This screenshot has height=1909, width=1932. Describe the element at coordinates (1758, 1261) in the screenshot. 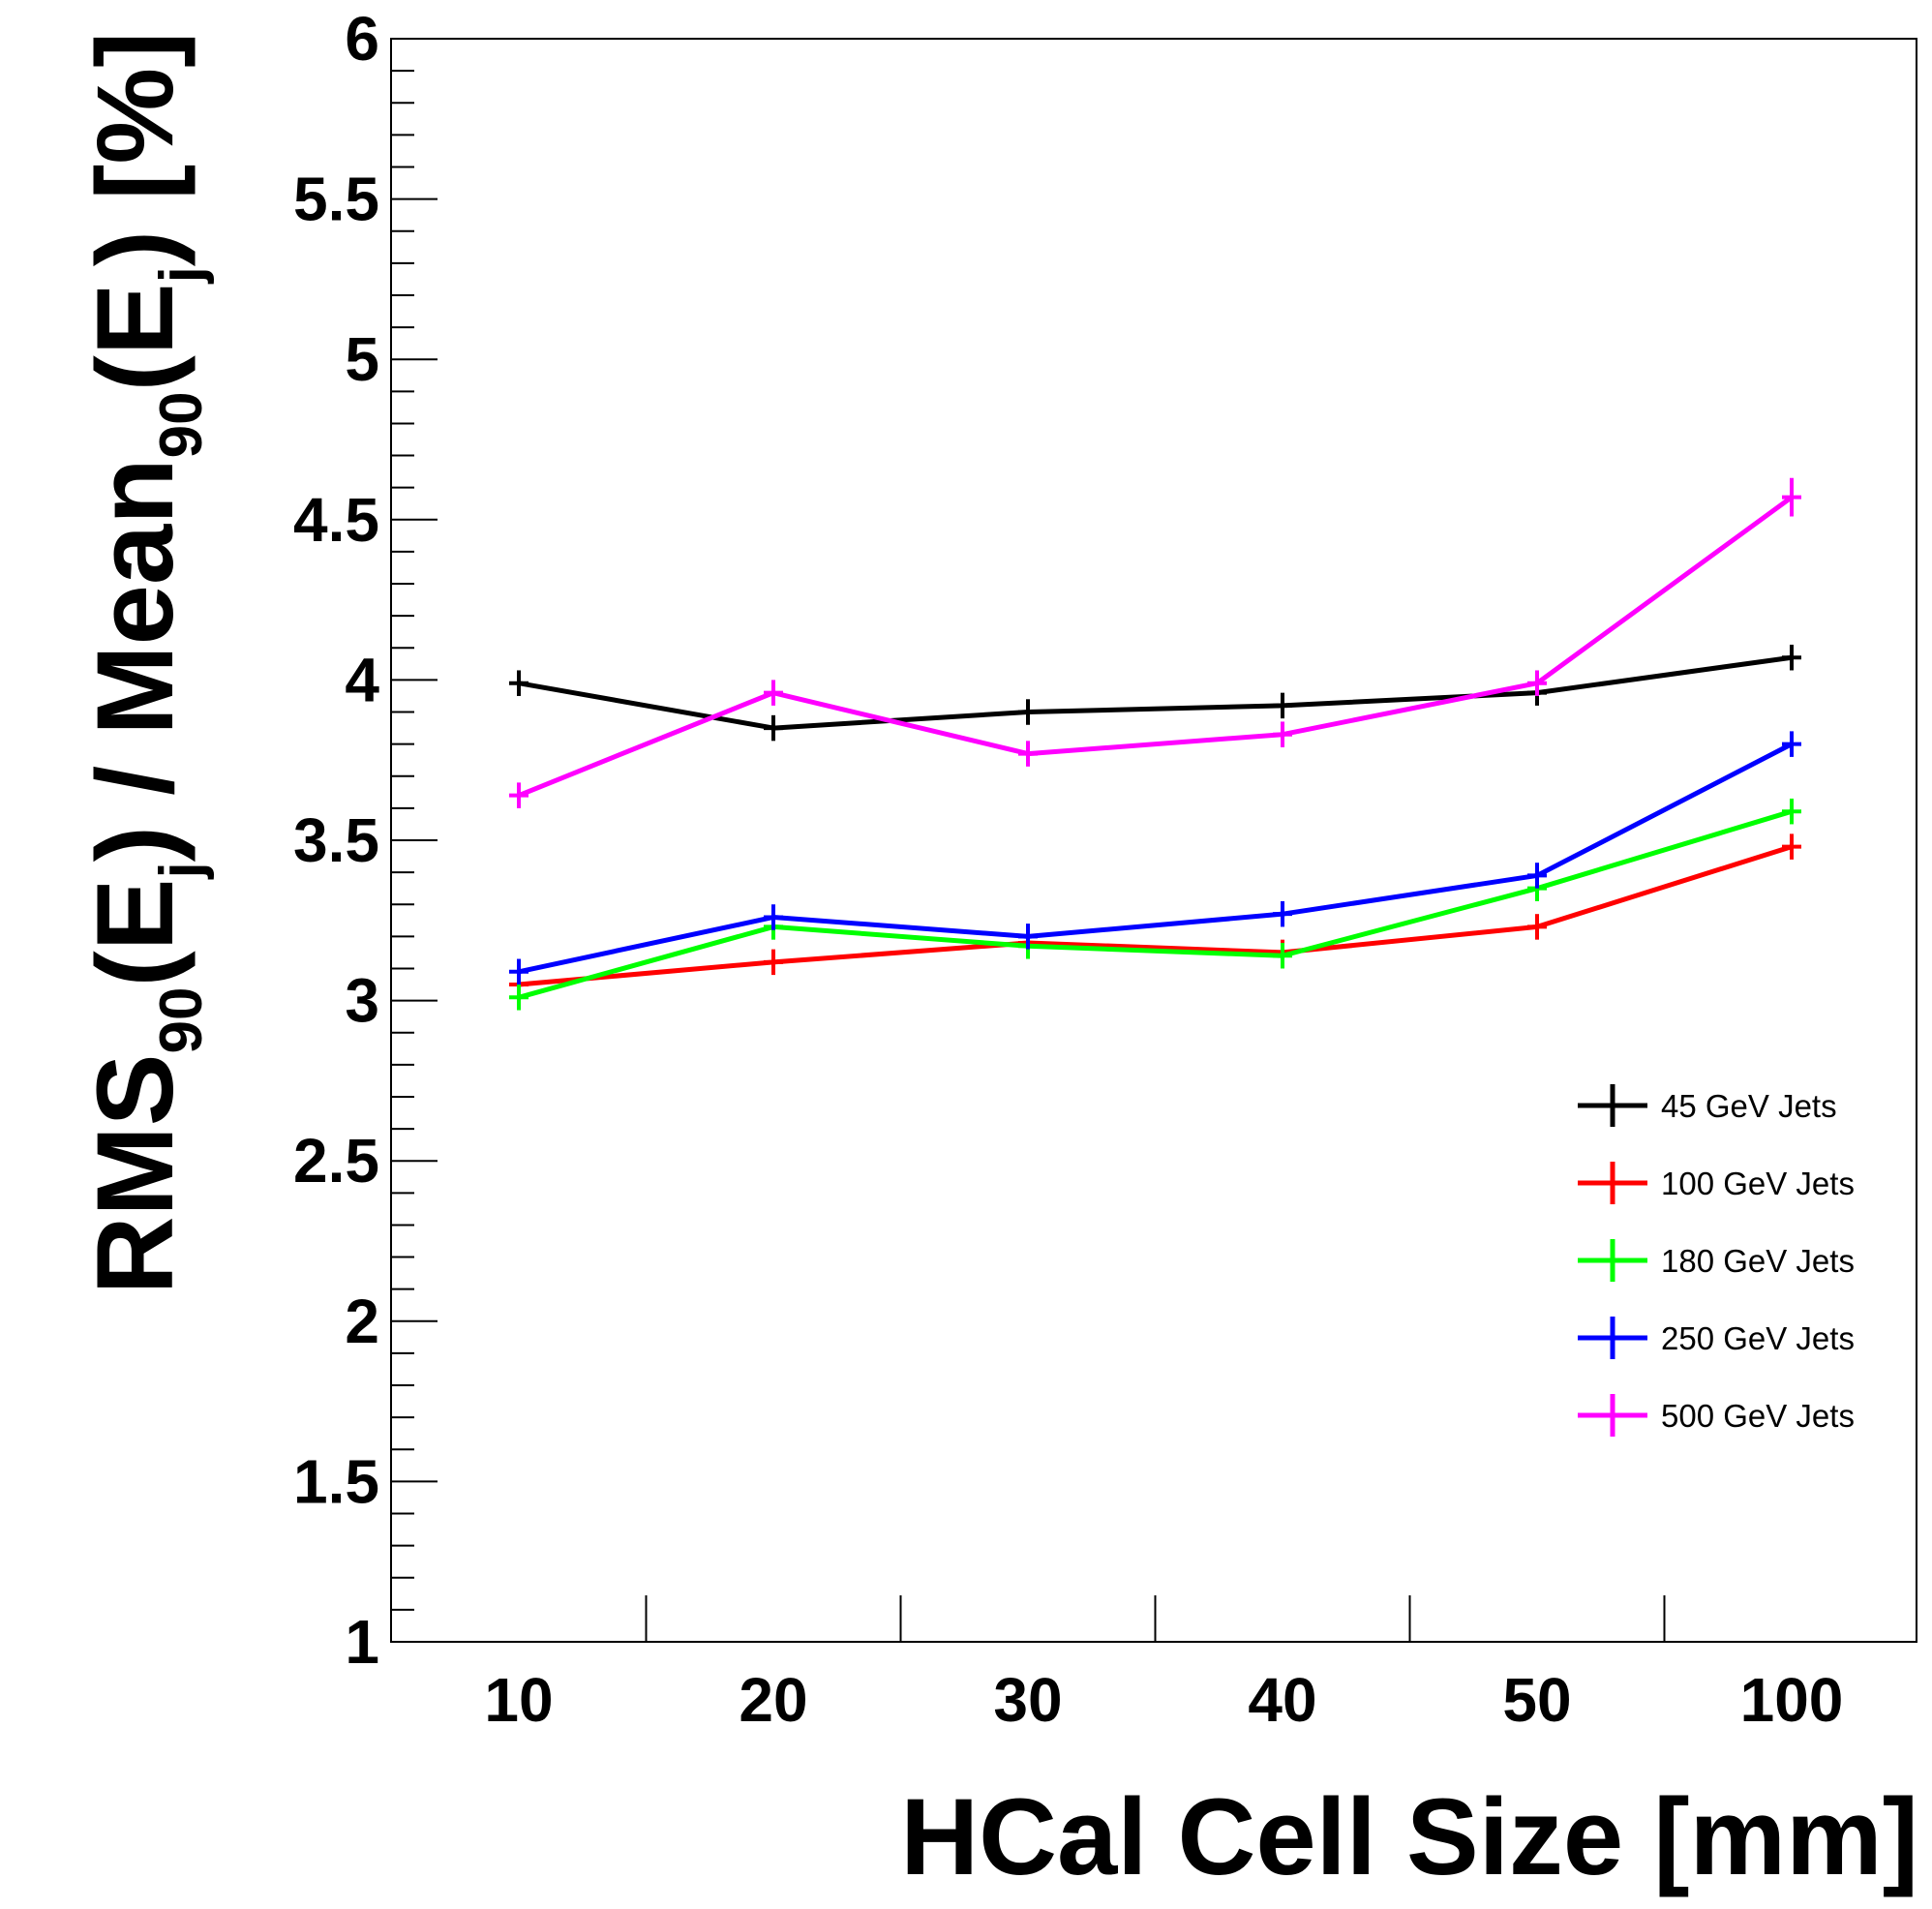

I see `legend-label: 180 GeV Jets` at that location.